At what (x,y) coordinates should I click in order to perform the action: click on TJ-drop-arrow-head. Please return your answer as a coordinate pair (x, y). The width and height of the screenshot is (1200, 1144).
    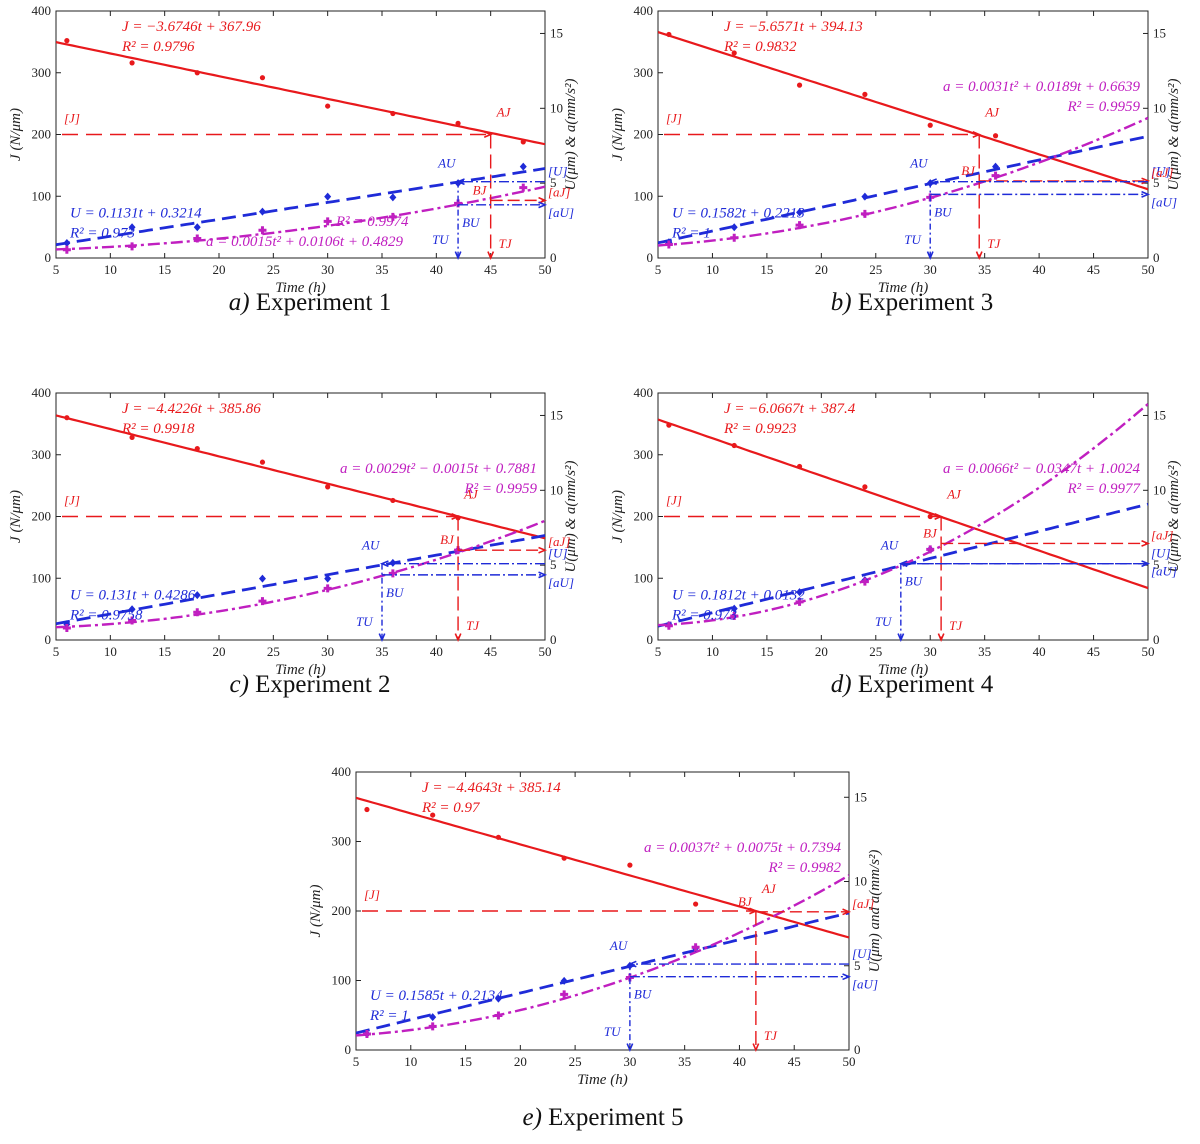
    Looking at the image, I should click on (941, 638).